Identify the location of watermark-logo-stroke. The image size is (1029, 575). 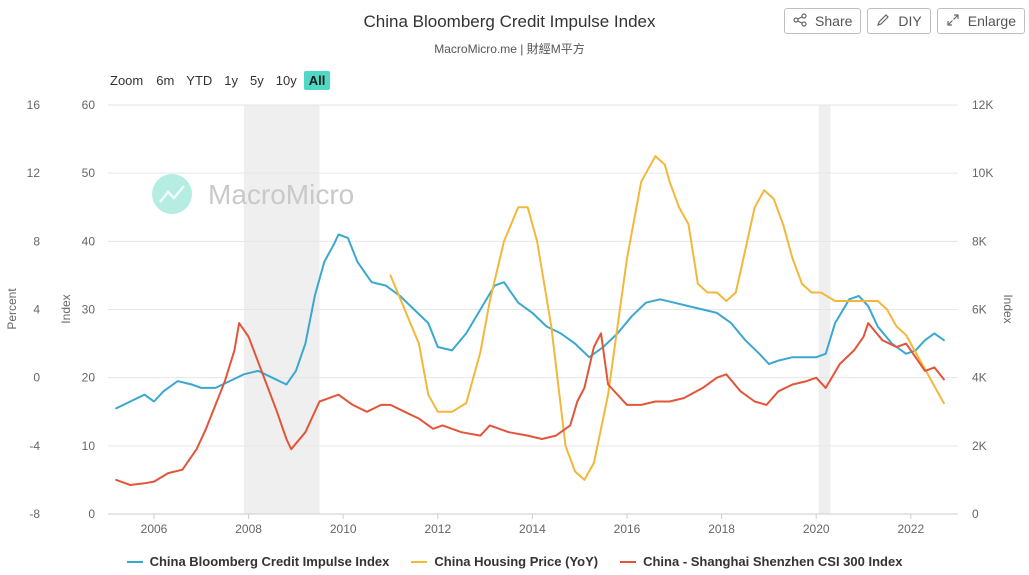
(172, 194).